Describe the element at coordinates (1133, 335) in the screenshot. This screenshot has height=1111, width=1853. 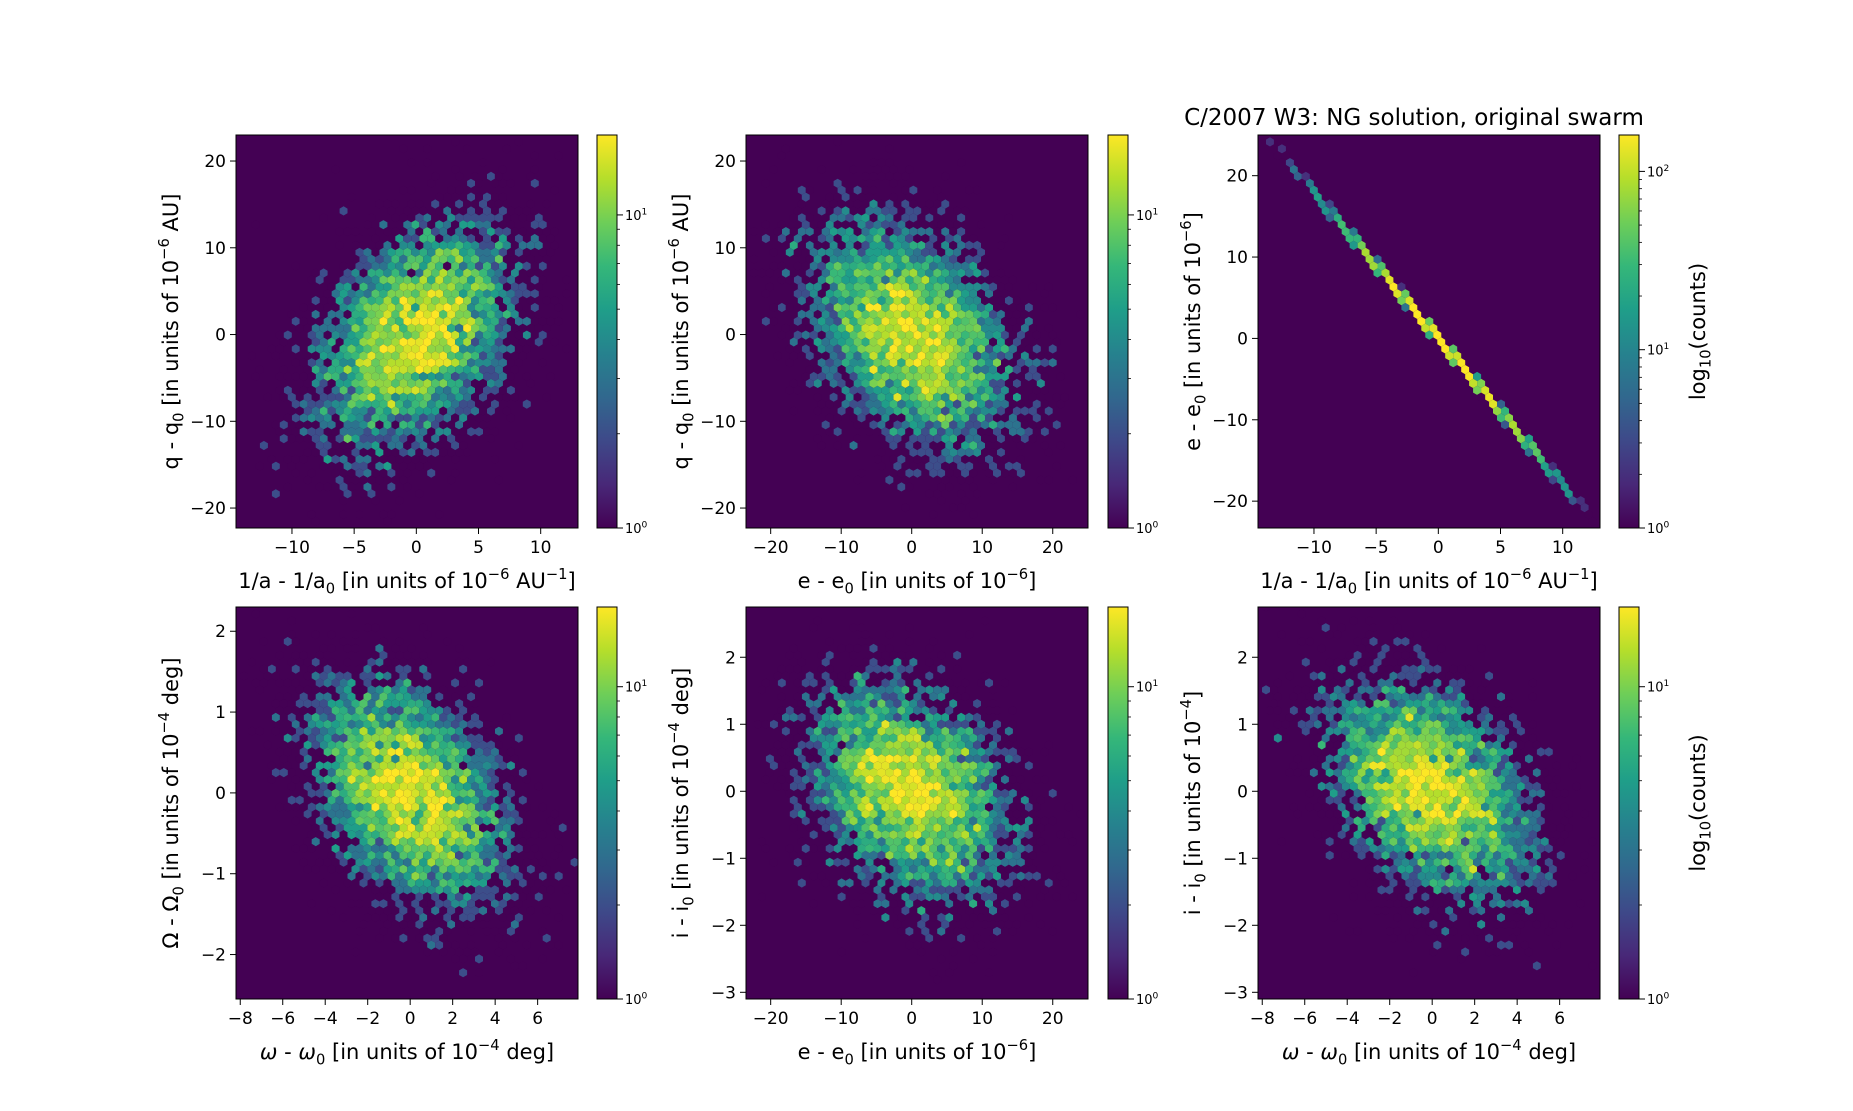
I see `colorbar: 100​101​` at that location.